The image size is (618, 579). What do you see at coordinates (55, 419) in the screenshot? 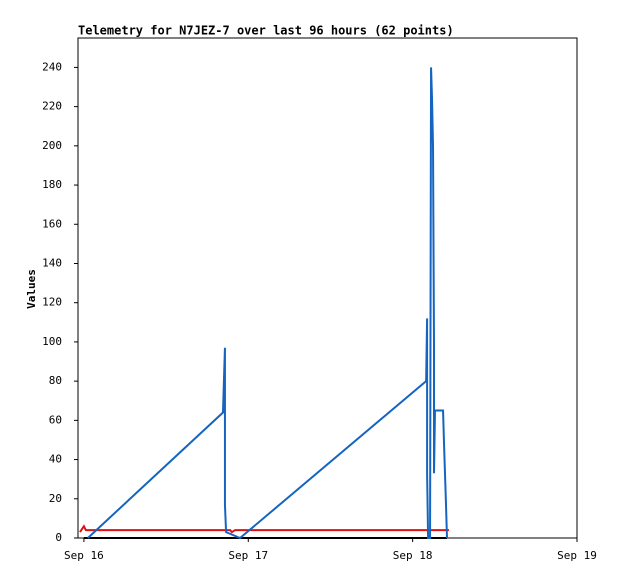
I see `y-tick-label: 60` at bounding box center [55, 419].